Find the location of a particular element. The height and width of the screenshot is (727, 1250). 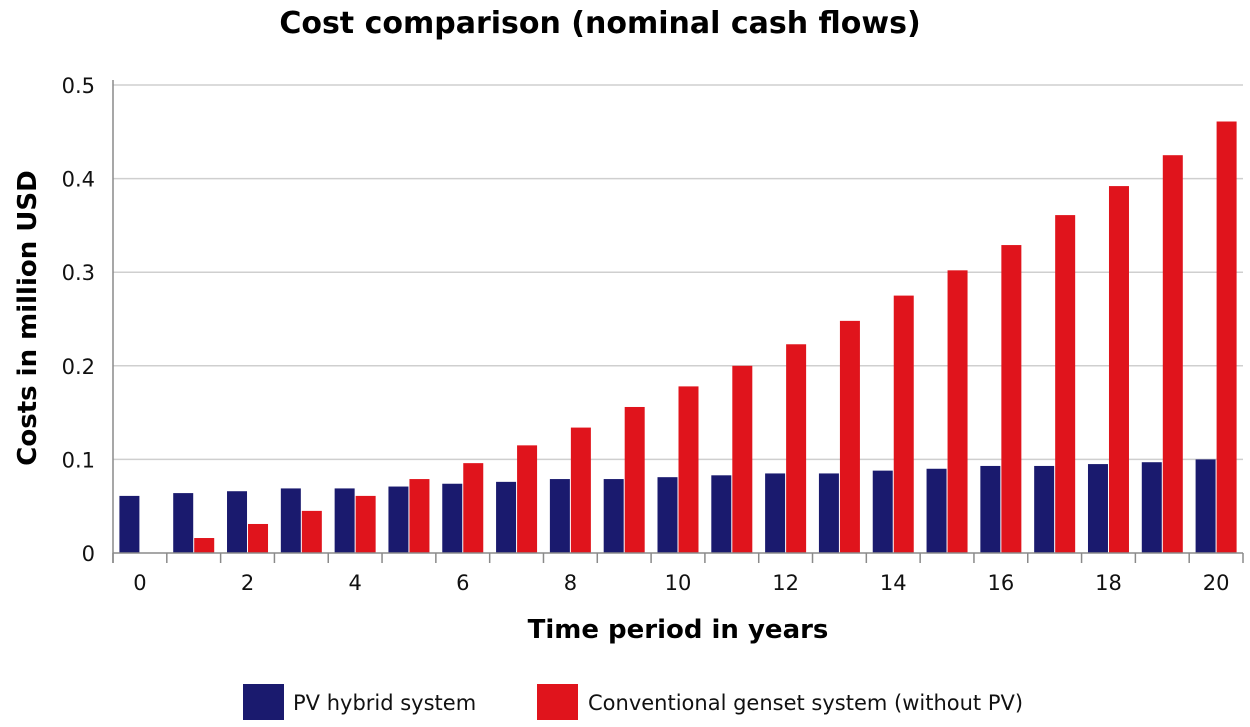

x-tick-label: 12 is located at coordinates (785, 583).